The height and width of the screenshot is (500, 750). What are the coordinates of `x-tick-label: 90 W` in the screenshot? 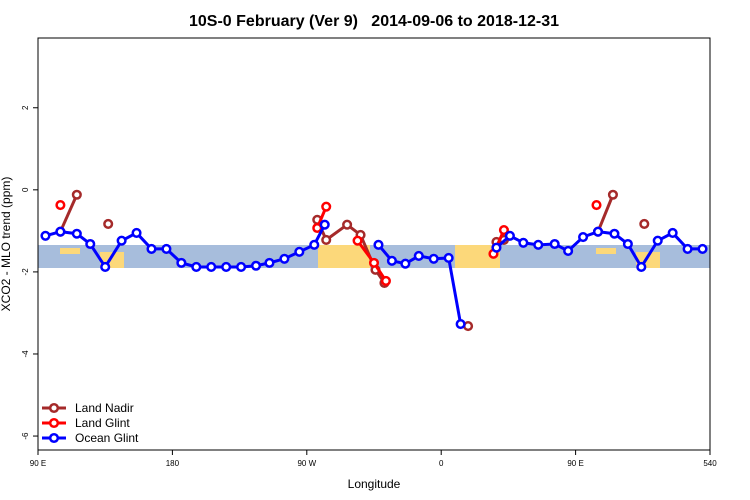 It's located at (306, 463).